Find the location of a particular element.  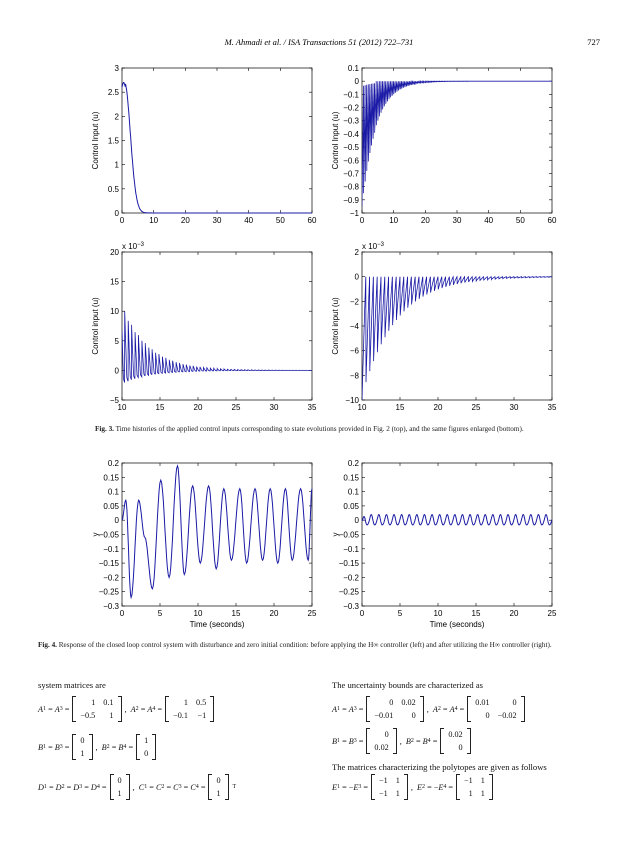

matrix-ub24: 0.02 0 is located at coordinates (455, 741).